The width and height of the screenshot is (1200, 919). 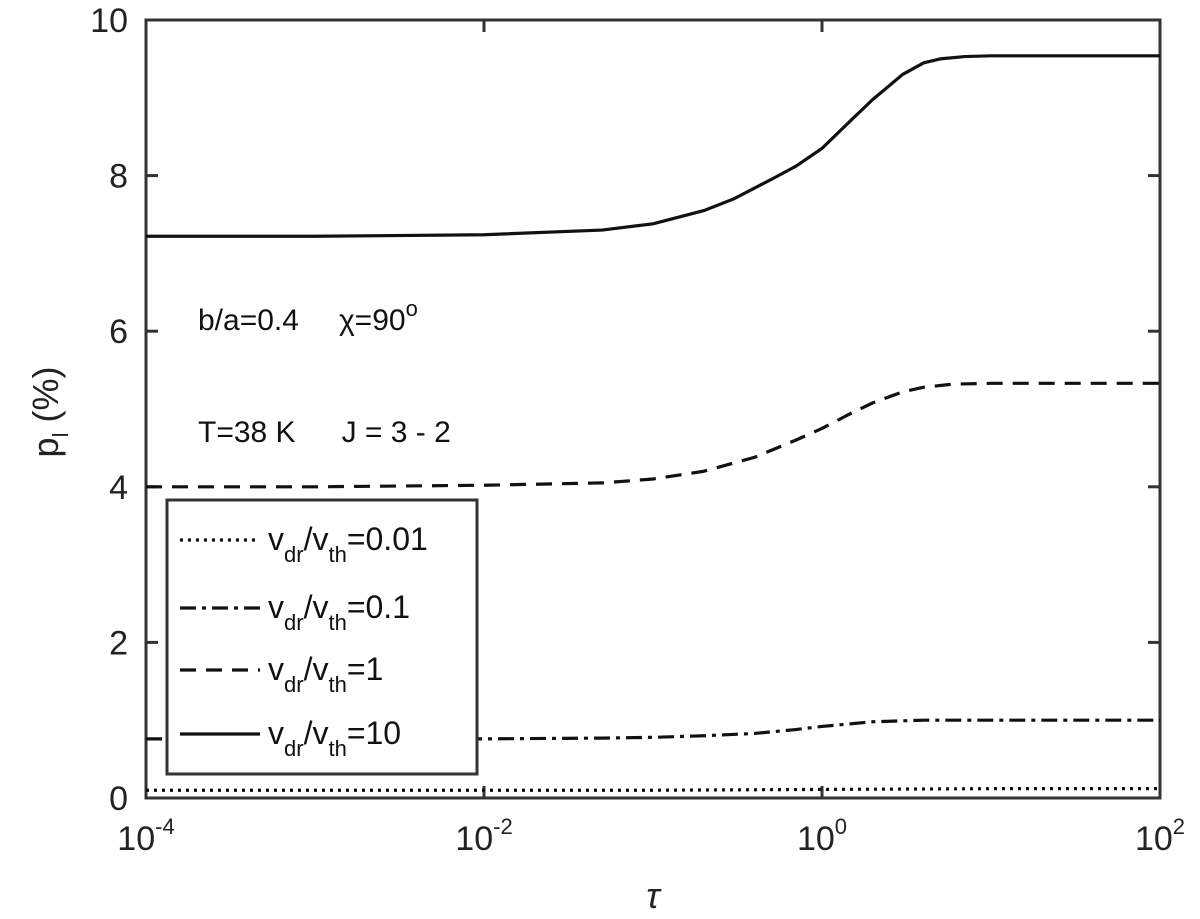 I want to click on legend-label-value: =0.1, so click(x=378, y=607).